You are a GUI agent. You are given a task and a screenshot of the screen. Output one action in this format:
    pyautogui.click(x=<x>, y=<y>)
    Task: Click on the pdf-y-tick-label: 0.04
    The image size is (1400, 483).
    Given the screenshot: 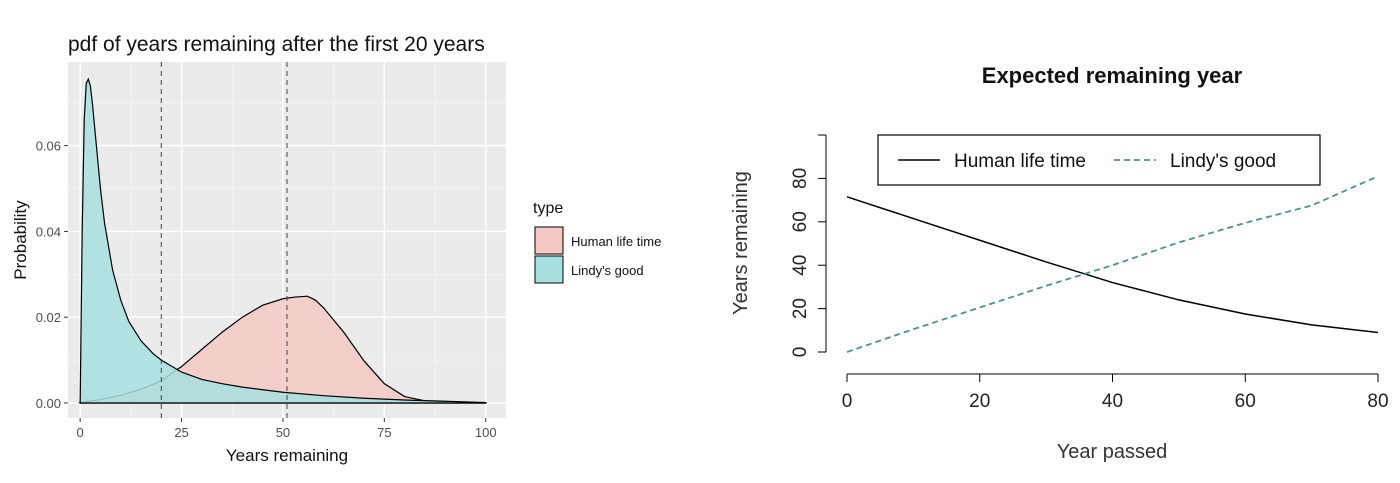 What is the action you would take?
    pyautogui.click(x=48, y=231)
    